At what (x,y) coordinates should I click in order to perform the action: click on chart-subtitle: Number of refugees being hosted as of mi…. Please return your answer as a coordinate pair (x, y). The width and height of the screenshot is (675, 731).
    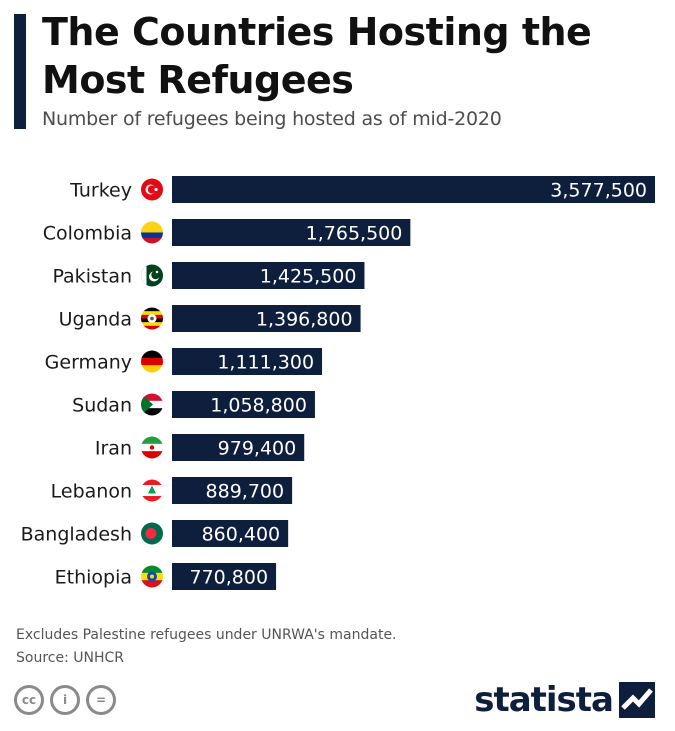
    Looking at the image, I should click on (272, 119).